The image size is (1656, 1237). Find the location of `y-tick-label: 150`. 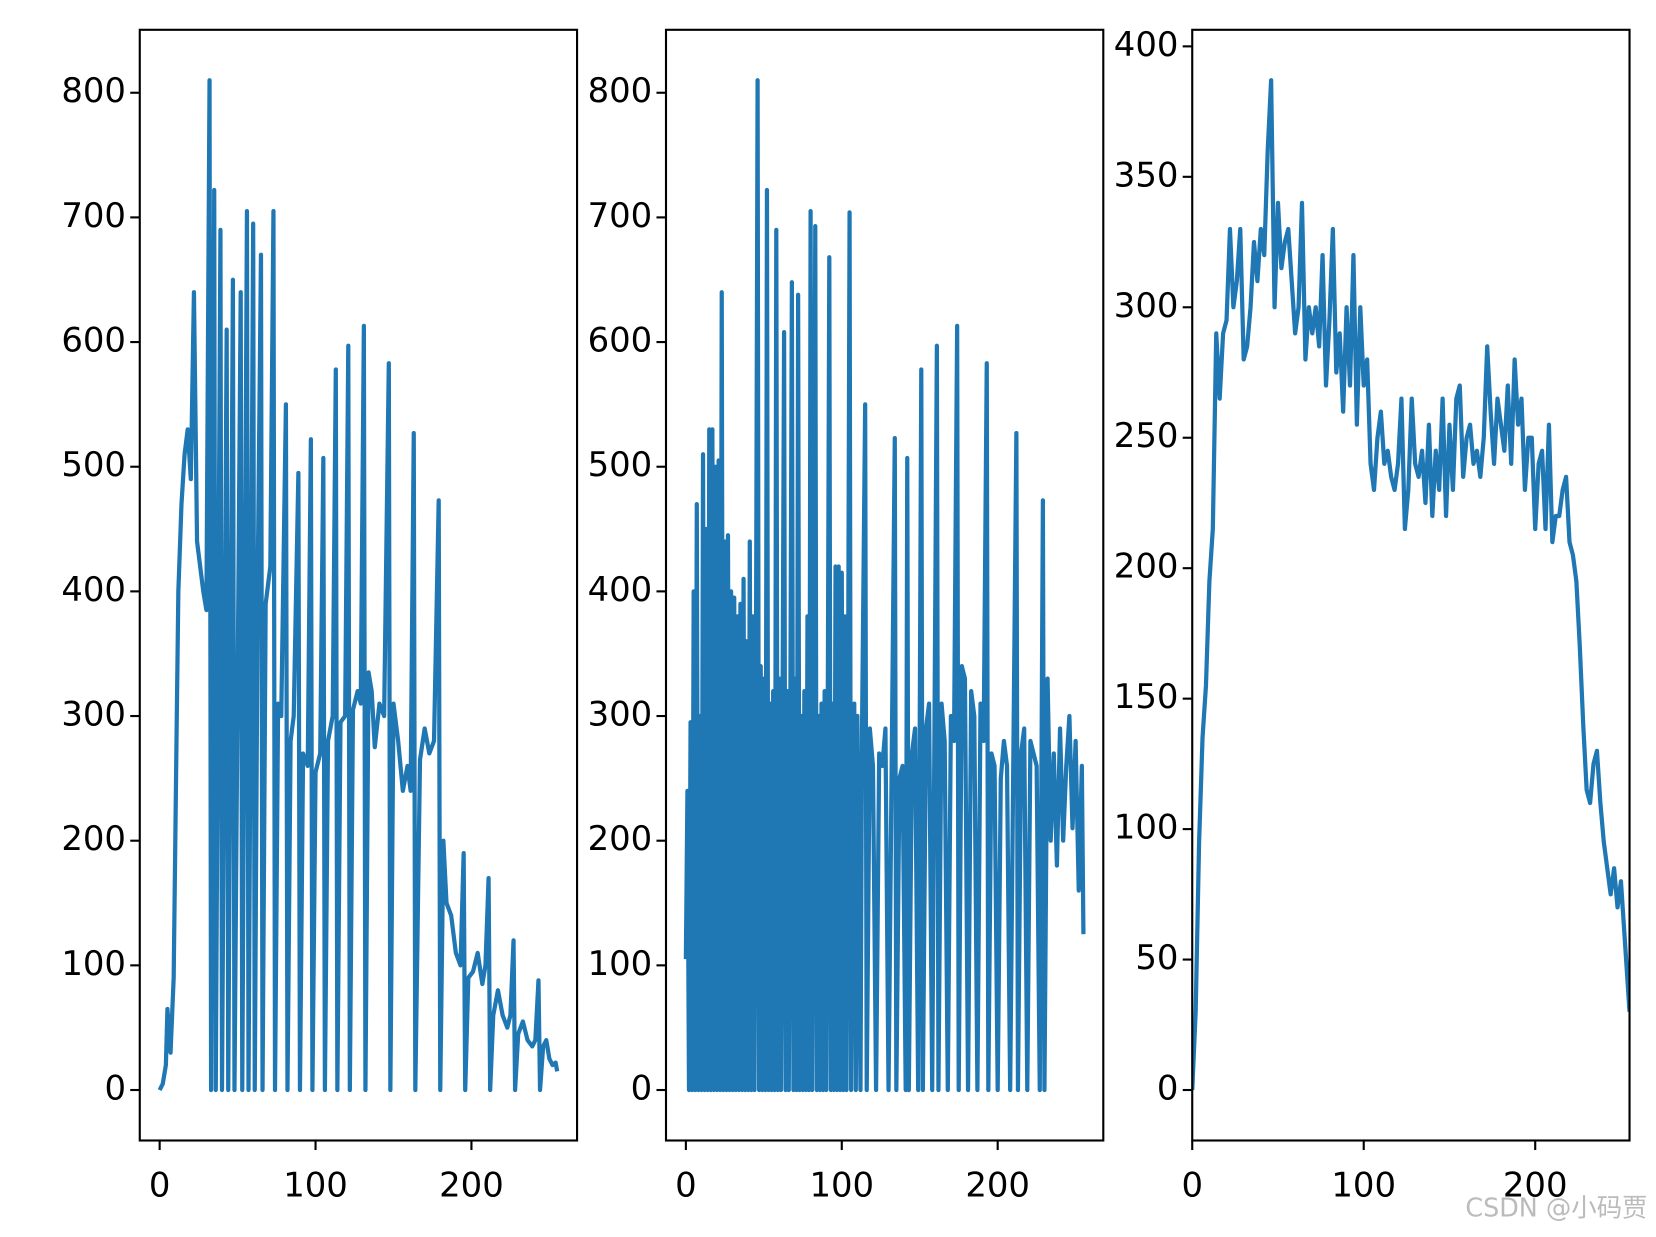

y-tick-label: 150 is located at coordinates (1146, 696).